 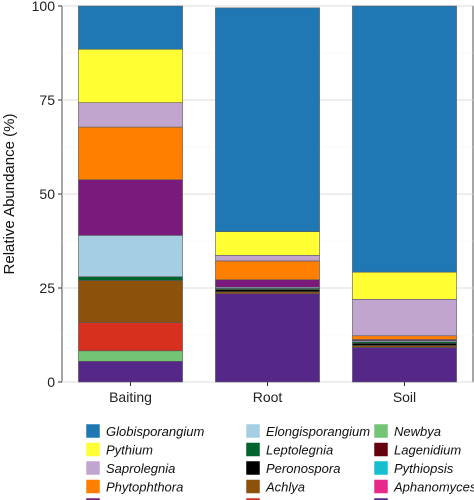 I want to click on legend-label: Globisporangium, so click(x=155, y=431).